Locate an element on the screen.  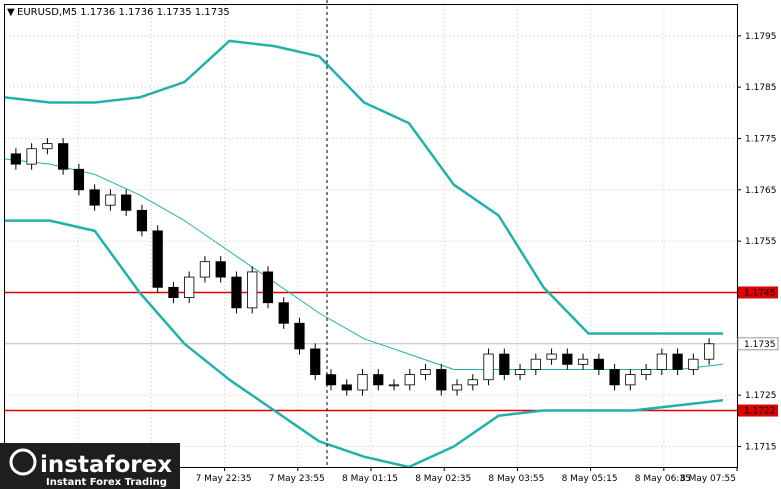
y-tick-label: 1.1715 is located at coordinates (761, 447).